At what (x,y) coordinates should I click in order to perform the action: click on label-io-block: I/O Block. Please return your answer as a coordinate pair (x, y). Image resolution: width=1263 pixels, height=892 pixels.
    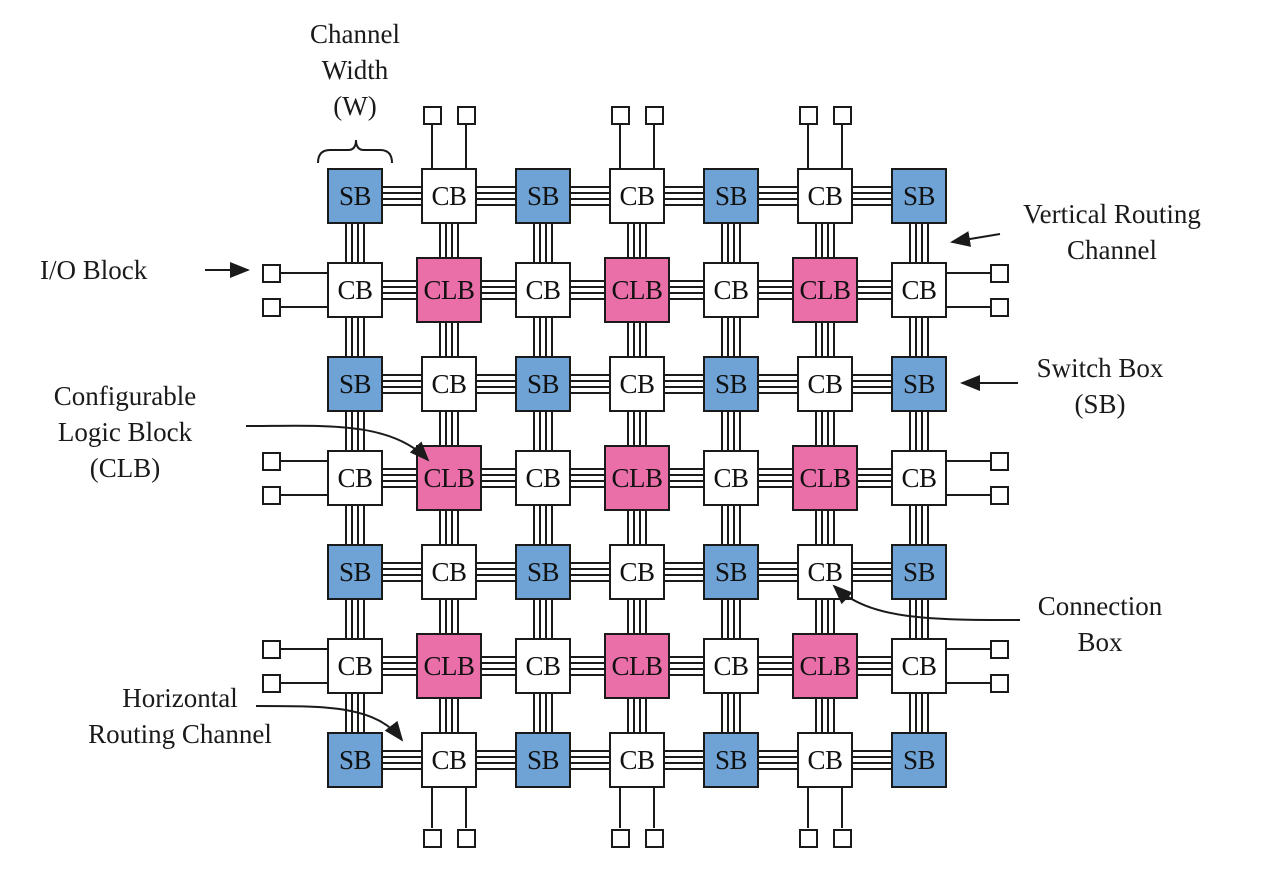
    Looking at the image, I should click on (94, 270).